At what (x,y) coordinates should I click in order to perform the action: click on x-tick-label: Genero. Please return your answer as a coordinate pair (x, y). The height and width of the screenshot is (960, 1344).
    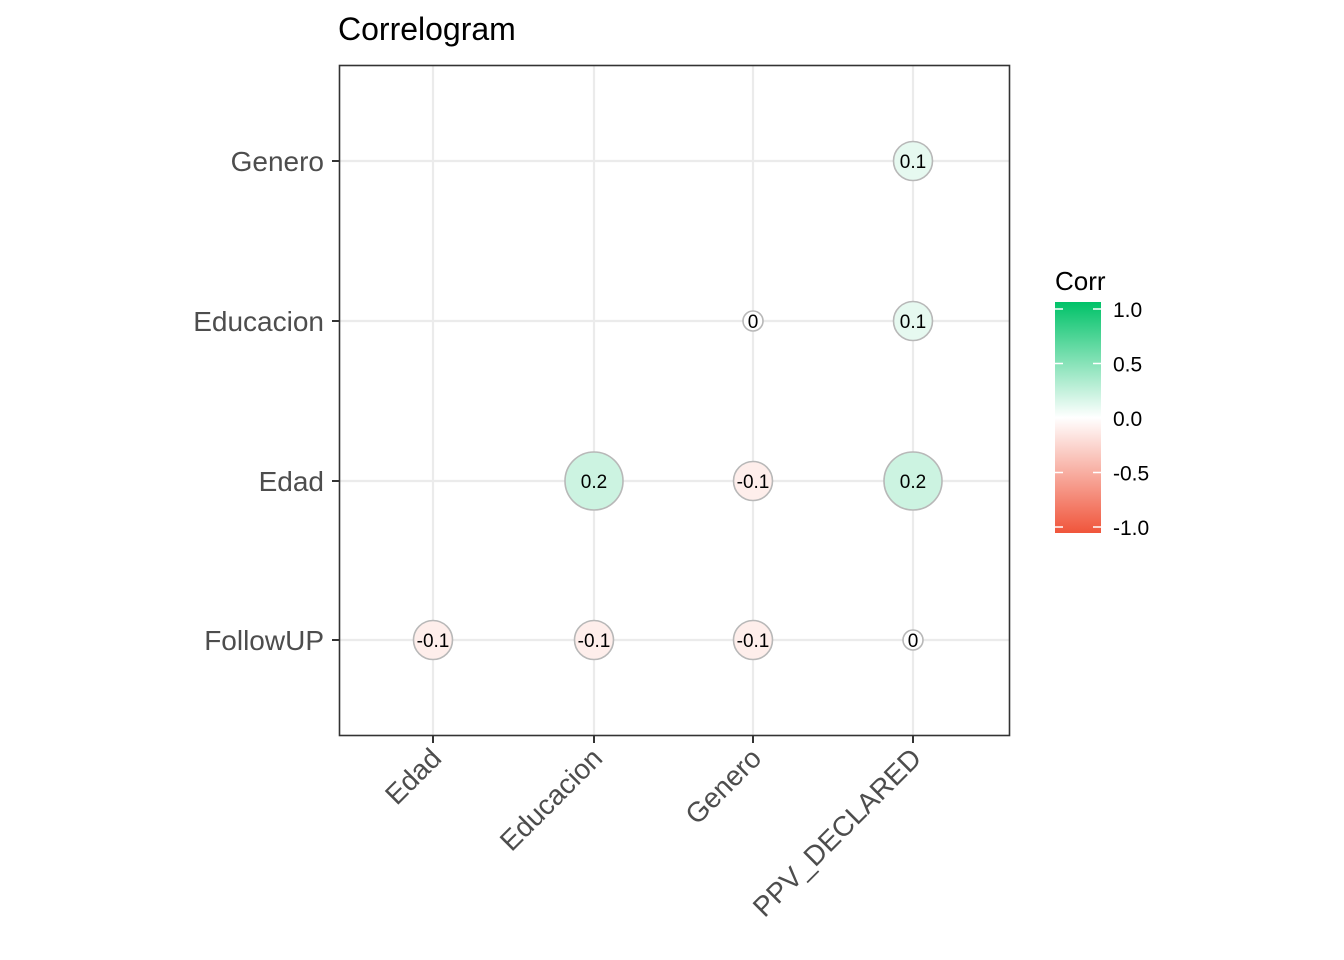
    Looking at the image, I should click on (723, 786).